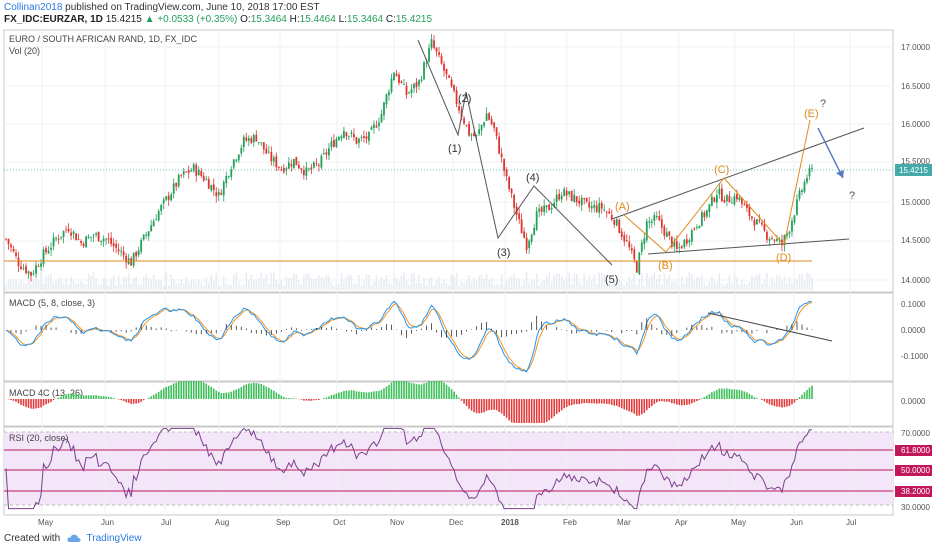 This screenshot has width=932, height=550. What do you see at coordinates (738, 173) in the screenshot?
I see `triangle-upper-line` at bounding box center [738, 173].